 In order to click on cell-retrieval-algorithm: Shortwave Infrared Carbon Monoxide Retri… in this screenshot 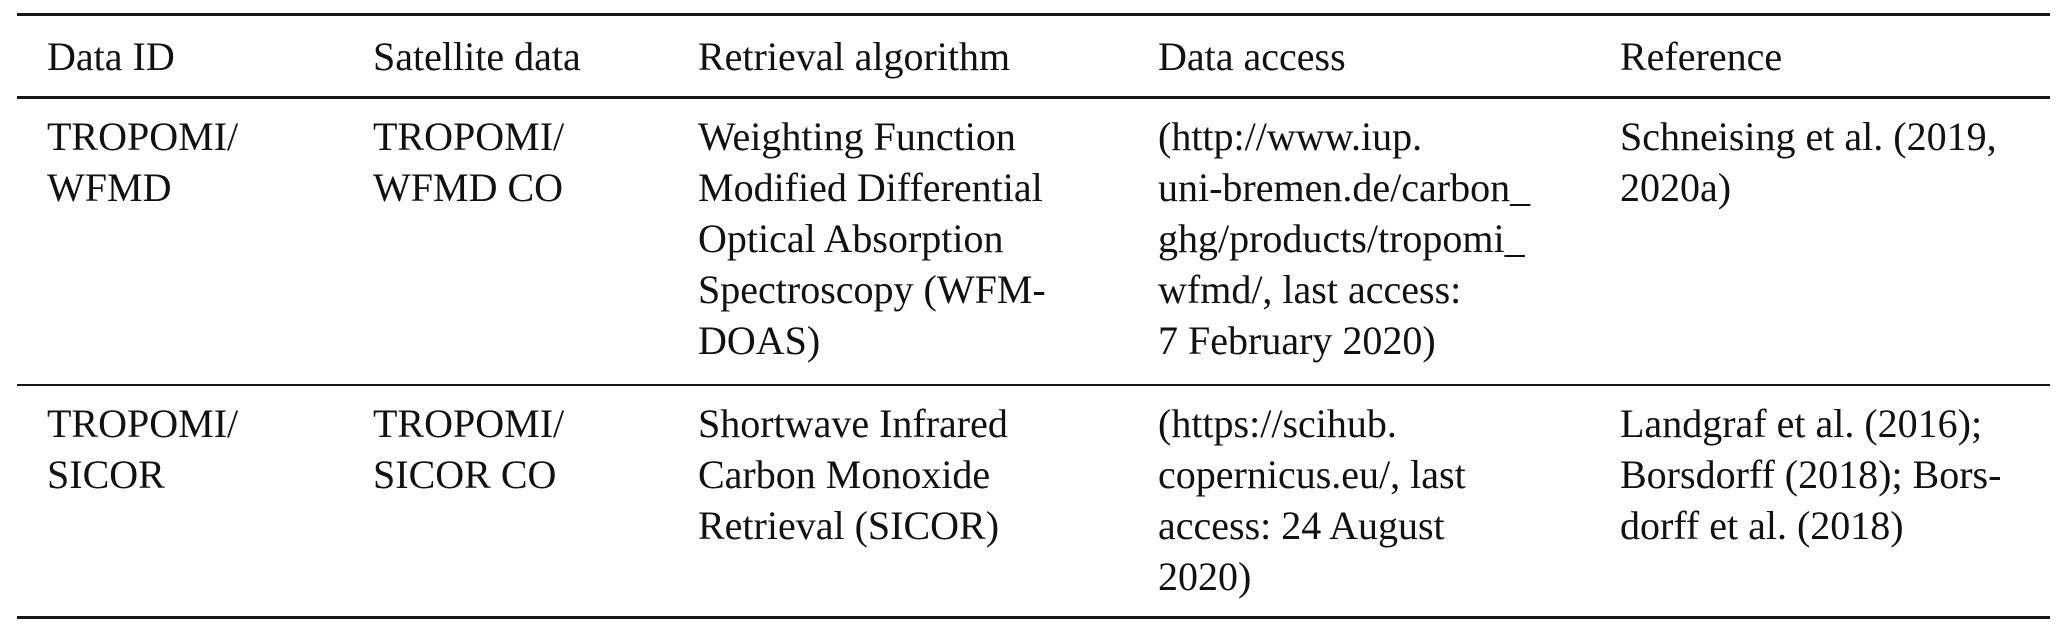, I will do `click(928, 501)`.